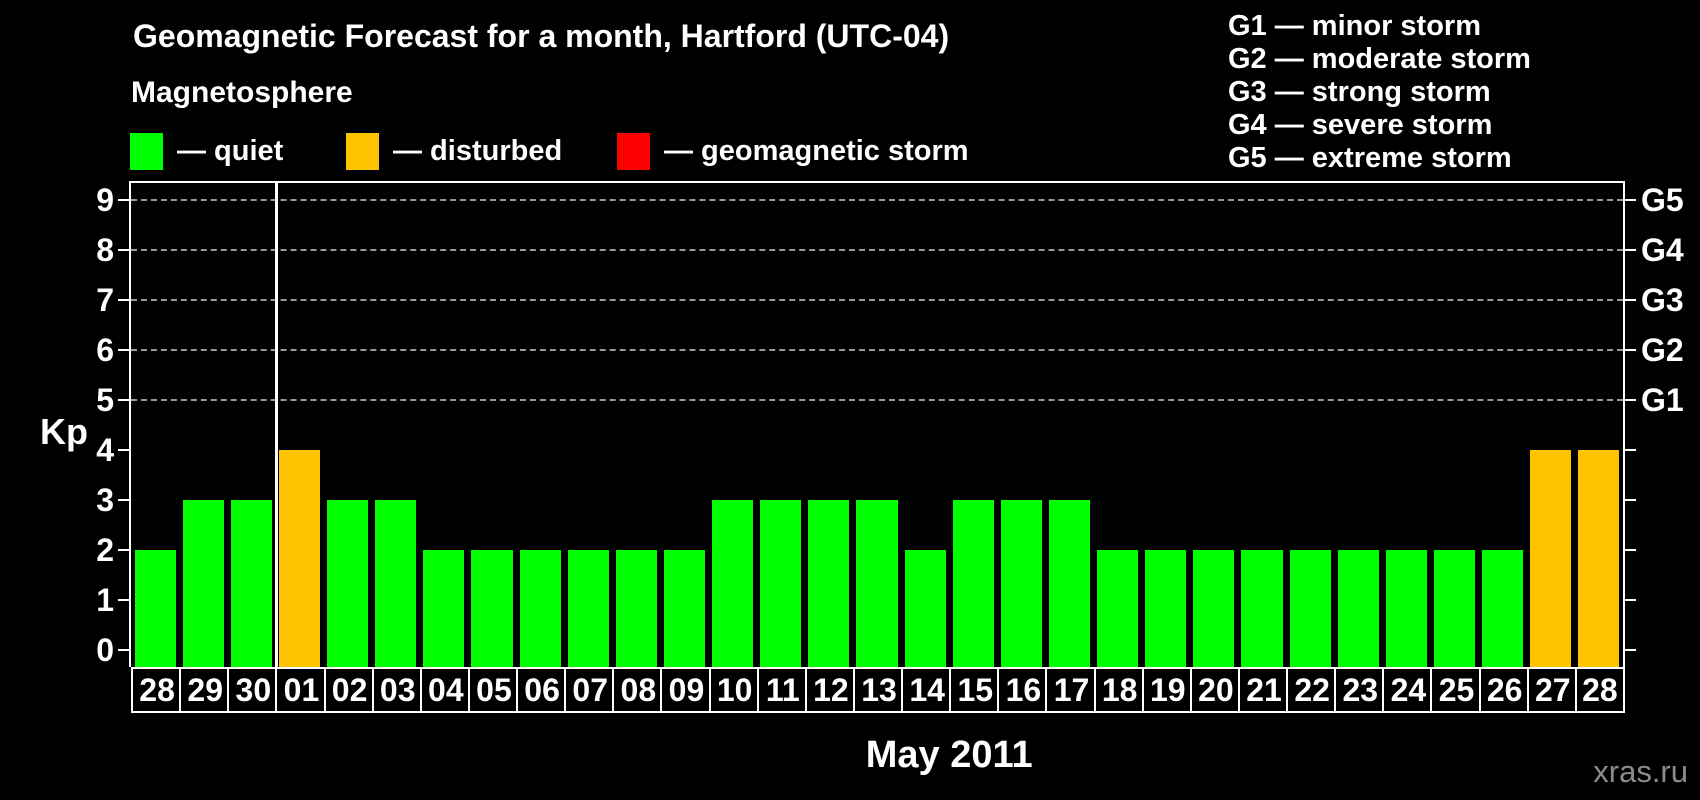 The height and width of the screenshot is (800, 1700). Describe the element at coordinates (105, 649) in the screenshot. I see `y-tick-label-0: 0` at that location.